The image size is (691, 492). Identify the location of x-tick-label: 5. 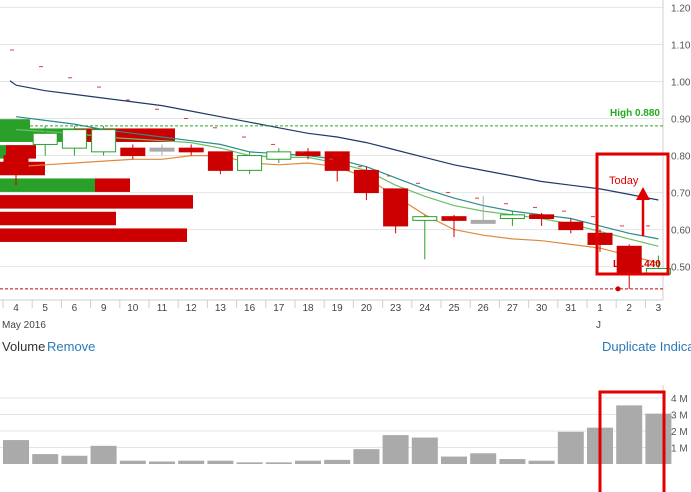
(45, 308).